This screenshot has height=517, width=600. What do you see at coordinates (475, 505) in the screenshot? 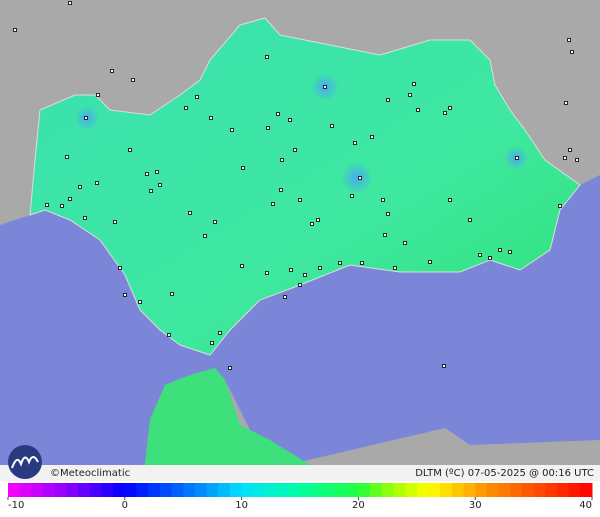
I see `tick-label: 30` at bounding box center [475, 505].